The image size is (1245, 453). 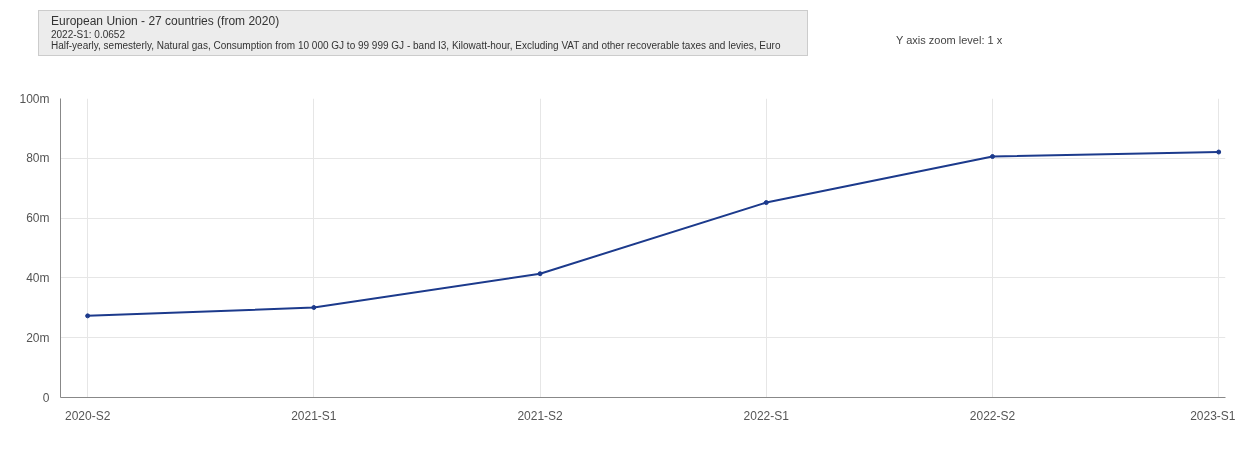 I want to click on x-tick-label: 2022-S1, so click(x=766, y=415).